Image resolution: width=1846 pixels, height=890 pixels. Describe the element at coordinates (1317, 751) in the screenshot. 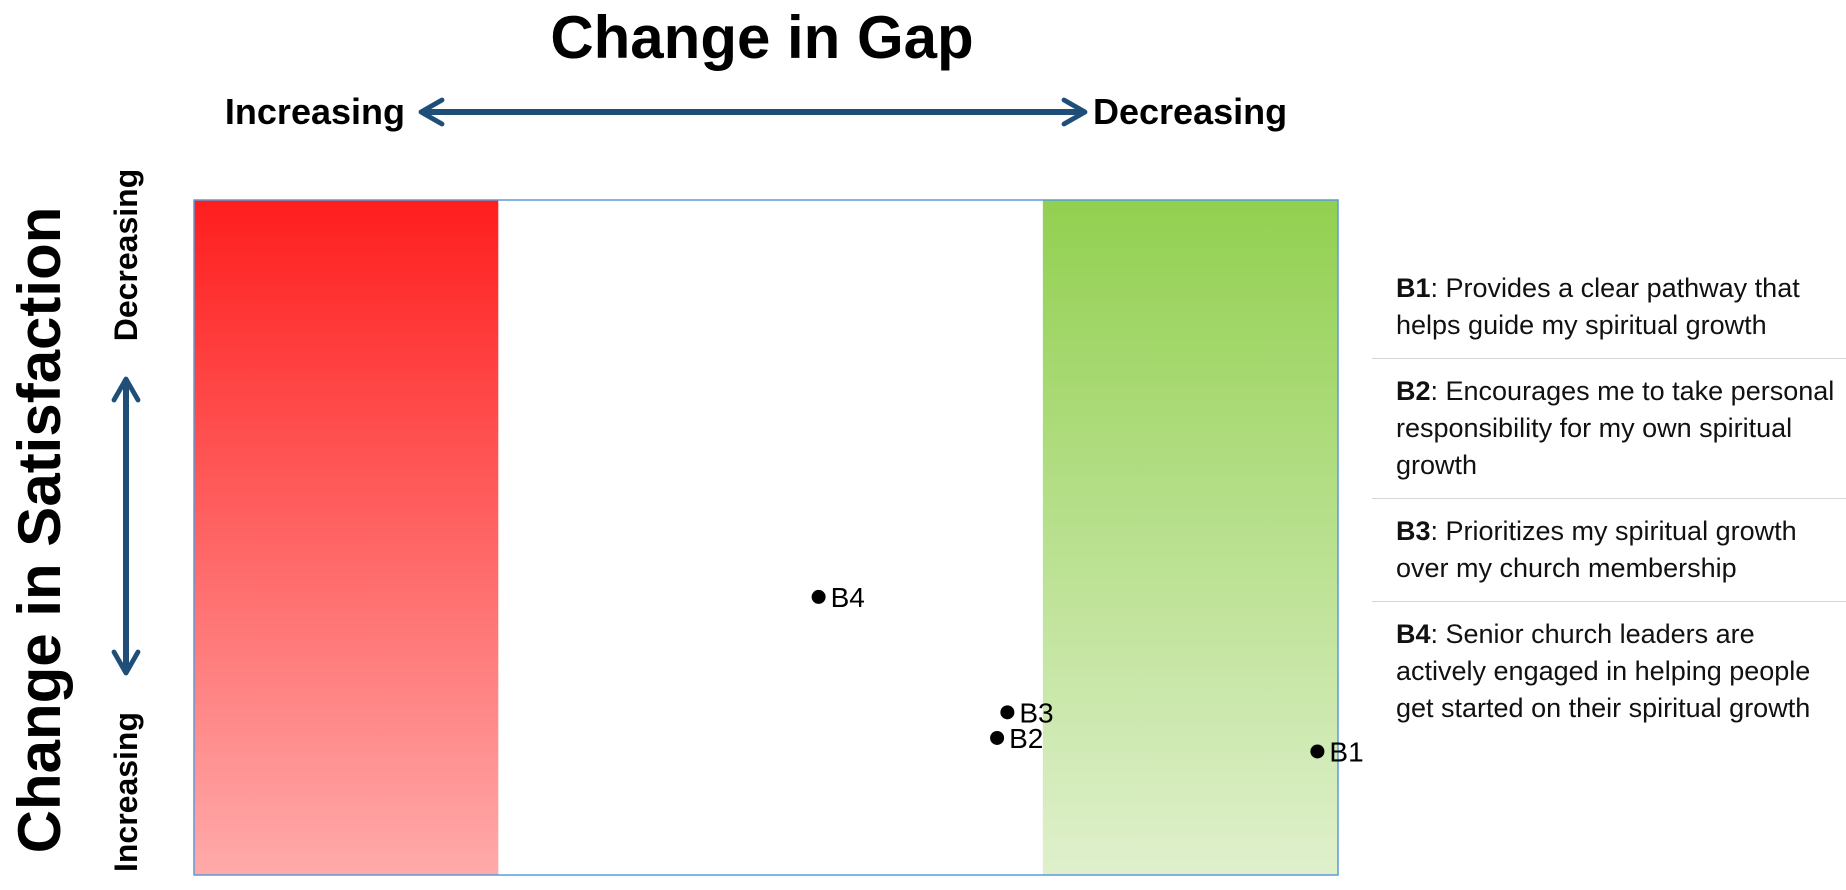

I see `data-point-b1` at that location.